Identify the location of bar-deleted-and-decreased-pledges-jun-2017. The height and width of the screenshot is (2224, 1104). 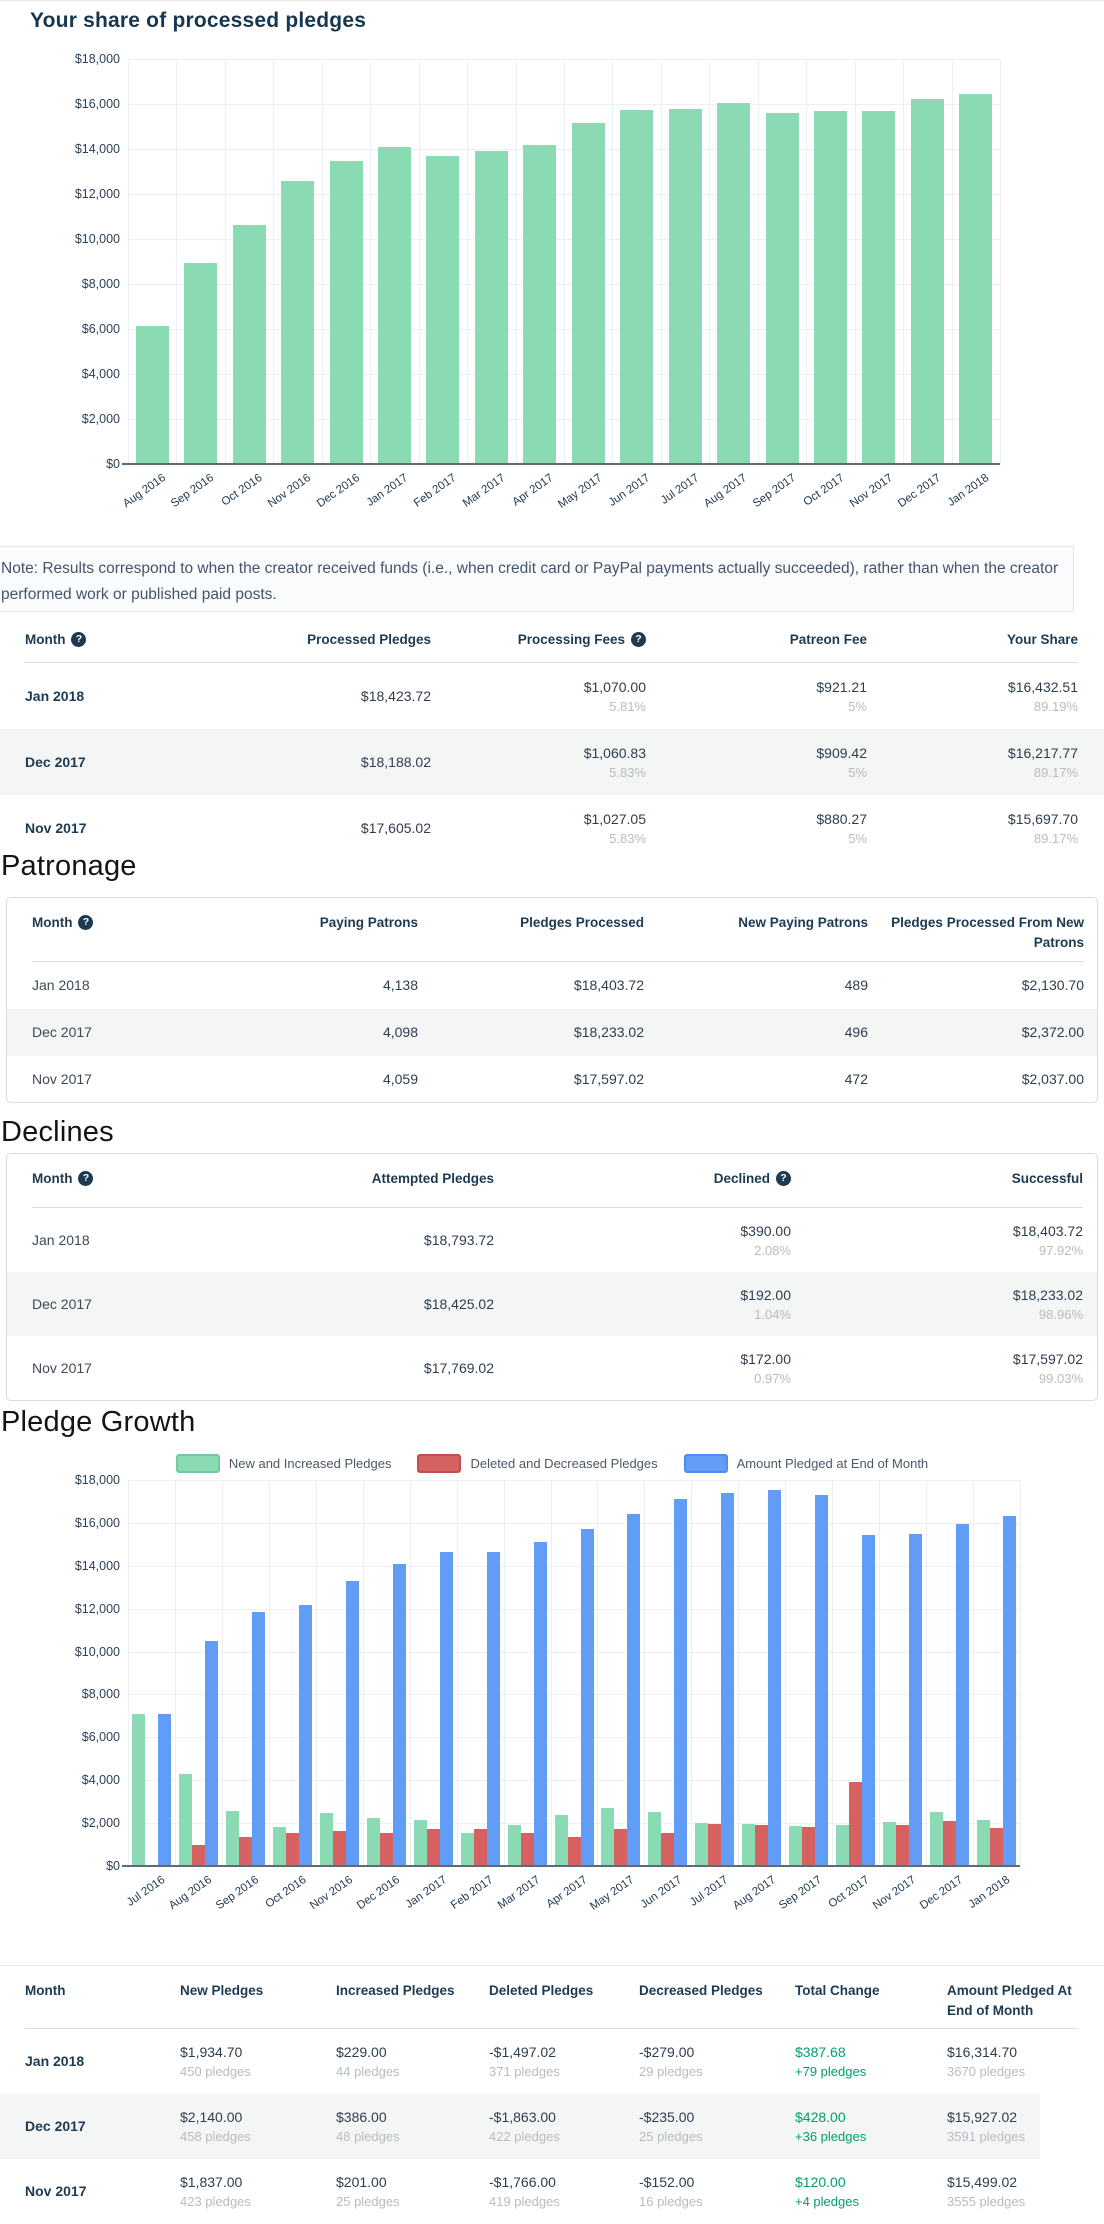
(668, 1849).